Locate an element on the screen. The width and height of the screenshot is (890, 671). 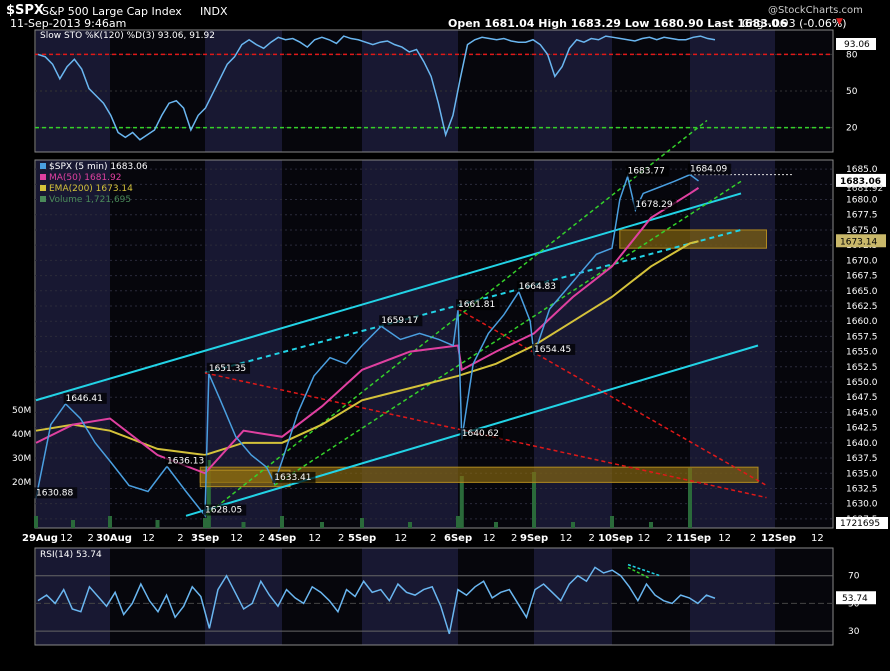
x-axis-label: 3Sep is located at coordinates (205, 538).